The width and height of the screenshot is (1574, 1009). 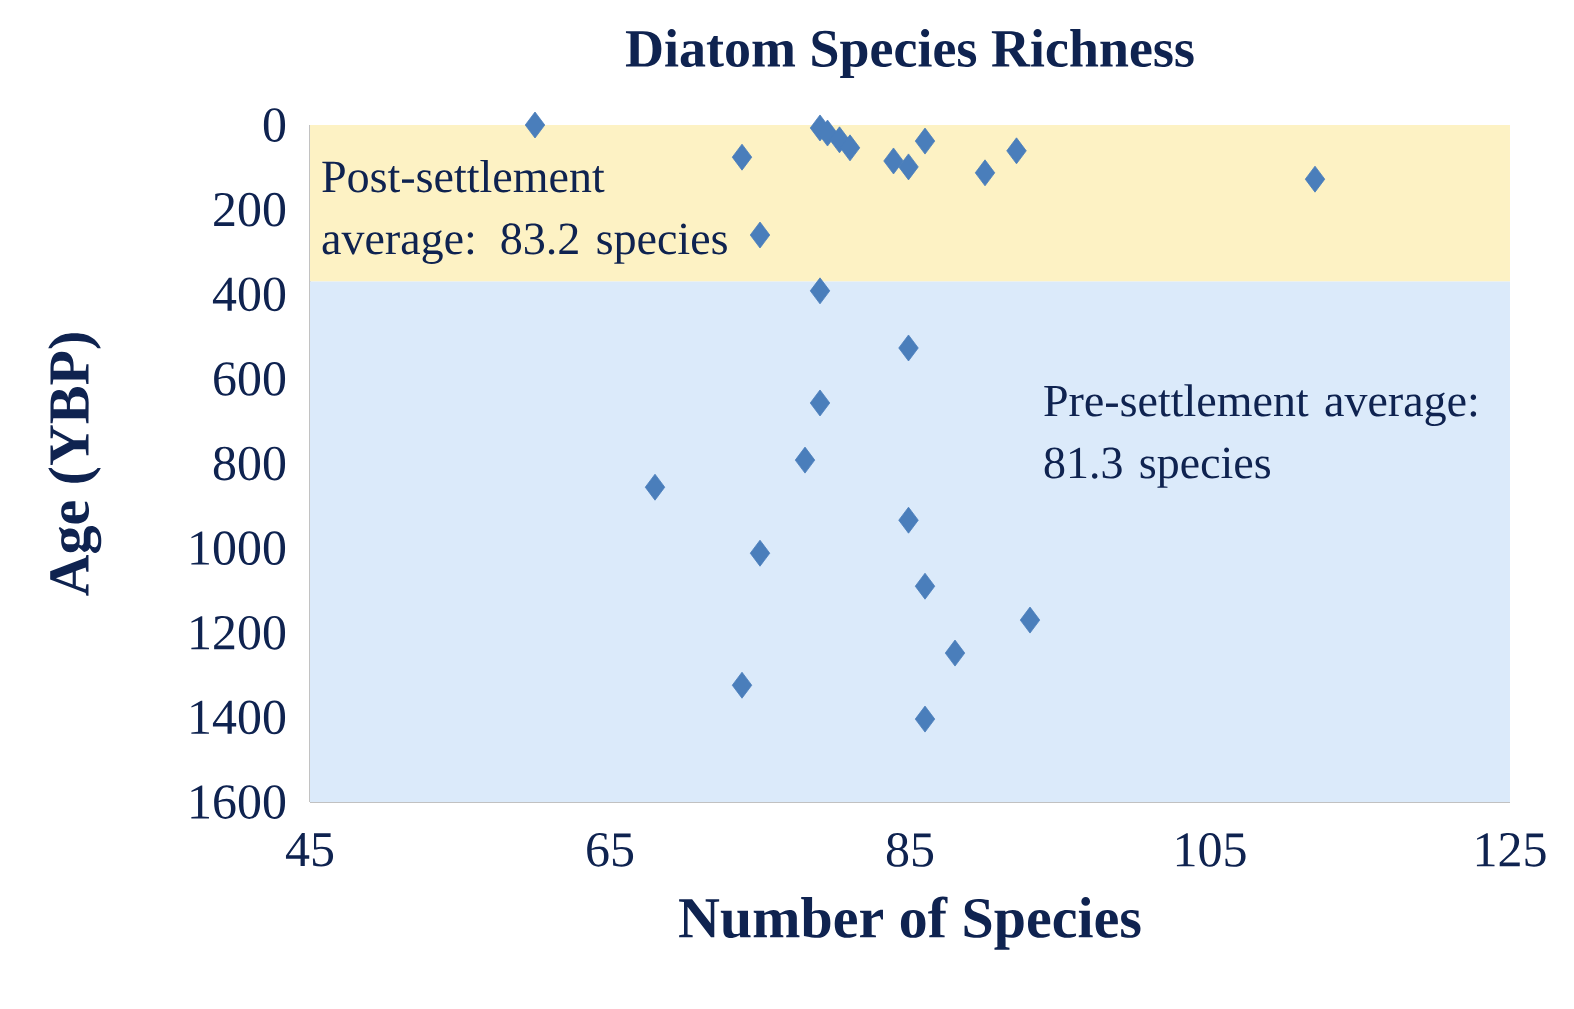 What do you see at coordinates (75, 464) in the screenshot?
I see `y-axis-title: Age (YBP)` at bounding box center [75, 464].